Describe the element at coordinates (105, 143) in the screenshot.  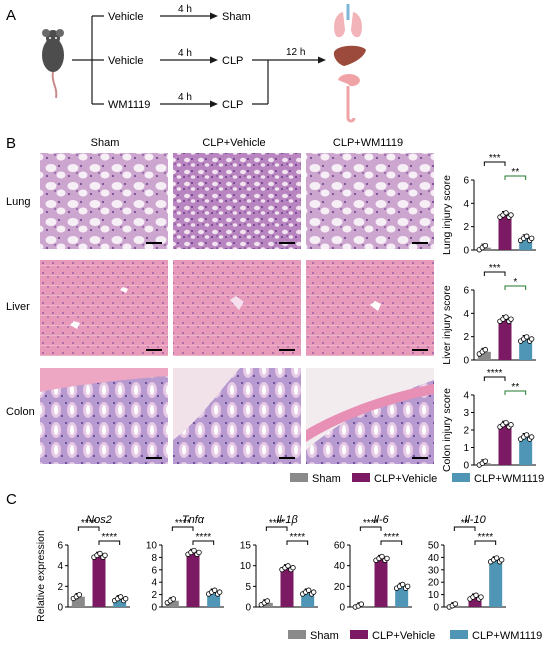
I see `column-header-sham: Sham` at that location.